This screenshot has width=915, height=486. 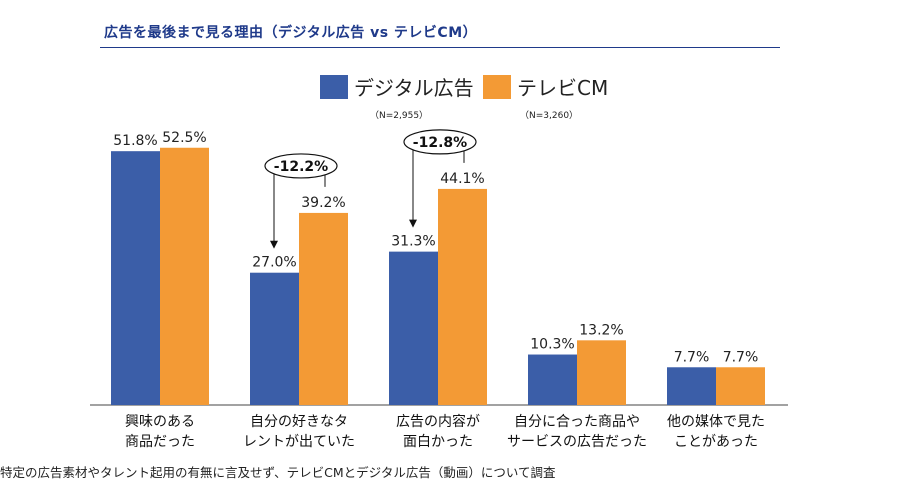 What do you see at coordinates (414, 88) in the screenshot?
I see `legend-label-digital: デジタル広告` at bounding box center [414, 88].